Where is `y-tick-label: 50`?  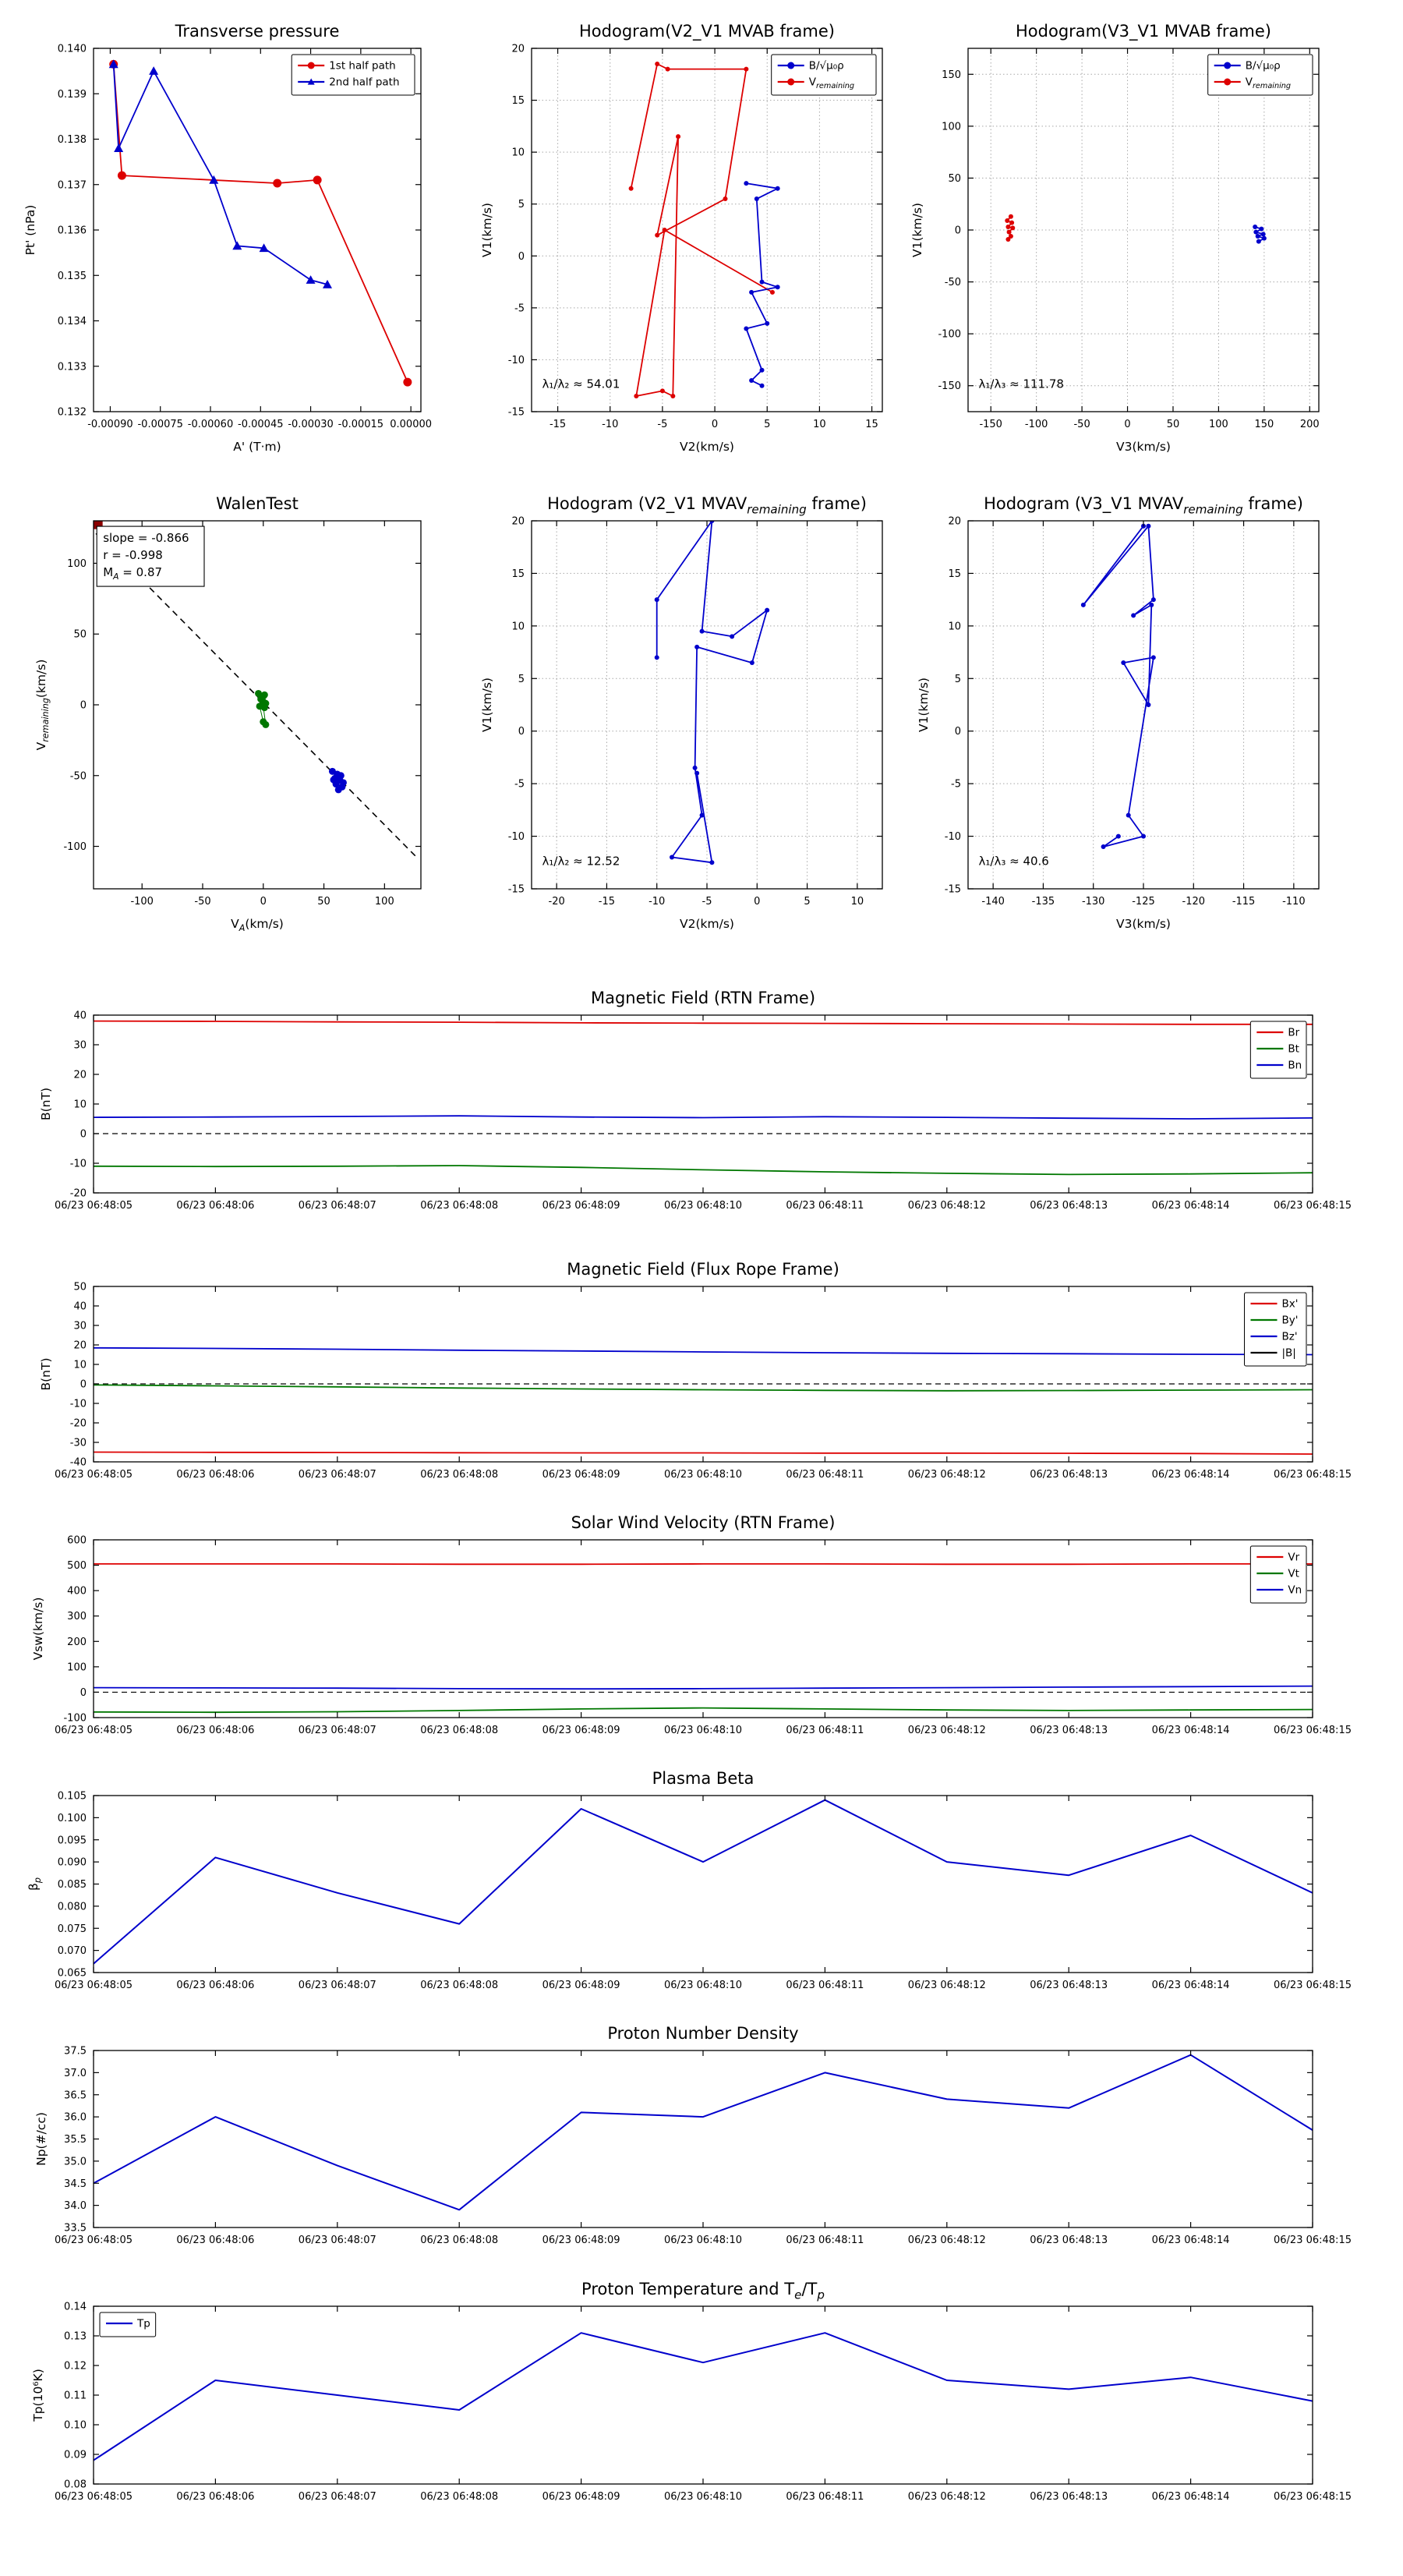
y-tick-label: 50 is located at coordinates (80, 635).